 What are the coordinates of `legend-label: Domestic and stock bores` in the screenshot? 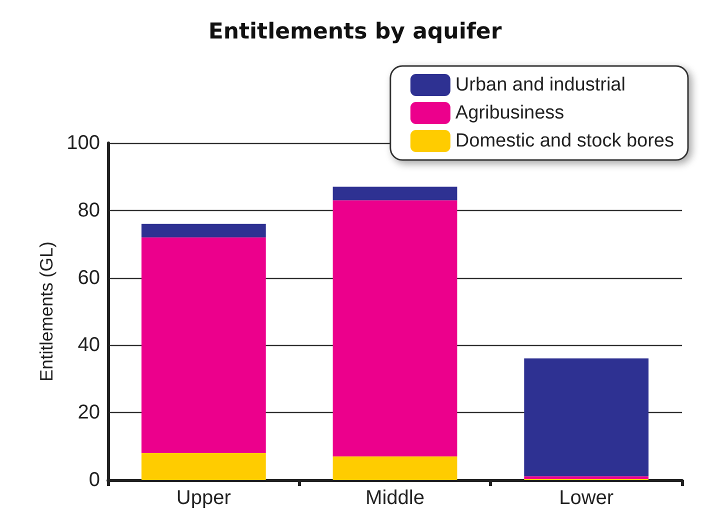 It's located at (564, 141).